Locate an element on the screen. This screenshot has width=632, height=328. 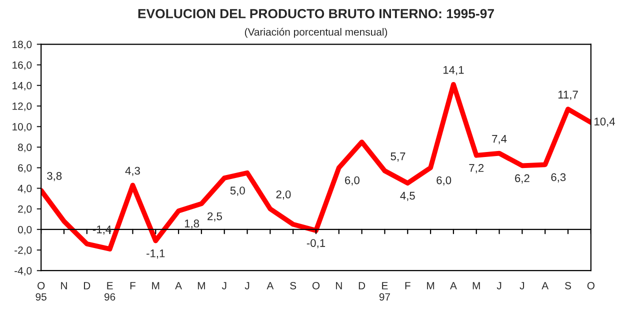
x-tick-label: E 96 is located at coordinates (110, 291).